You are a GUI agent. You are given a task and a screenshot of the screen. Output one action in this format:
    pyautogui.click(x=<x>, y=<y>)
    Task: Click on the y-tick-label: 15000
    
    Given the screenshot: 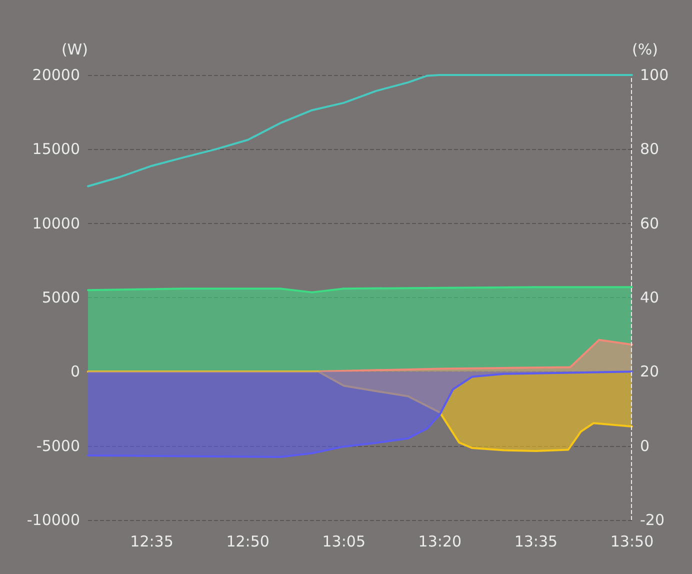 What is the action you would take?
    pyautogui.click(x=56, y=149)
    